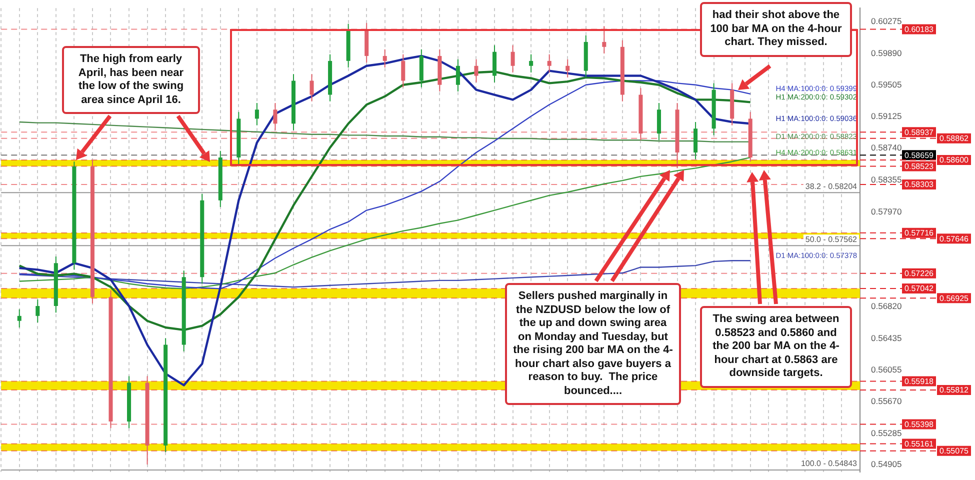  Describe the element at coordinates (886, 179) in the screenshot. I see `y-tick-label: 0.58355` at that location.